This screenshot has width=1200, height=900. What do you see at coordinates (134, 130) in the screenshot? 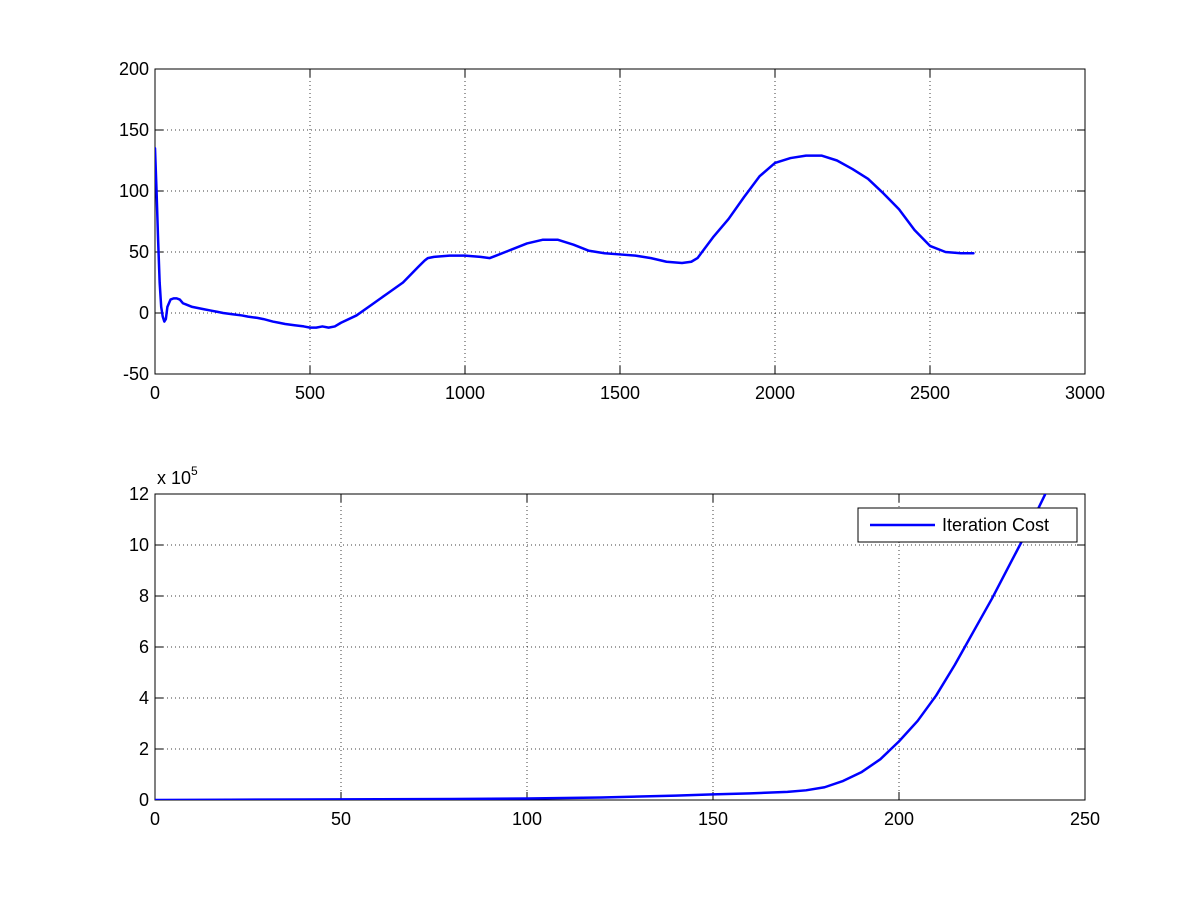
I see `y-tick-label: 150` at bounding box center [134, 130].